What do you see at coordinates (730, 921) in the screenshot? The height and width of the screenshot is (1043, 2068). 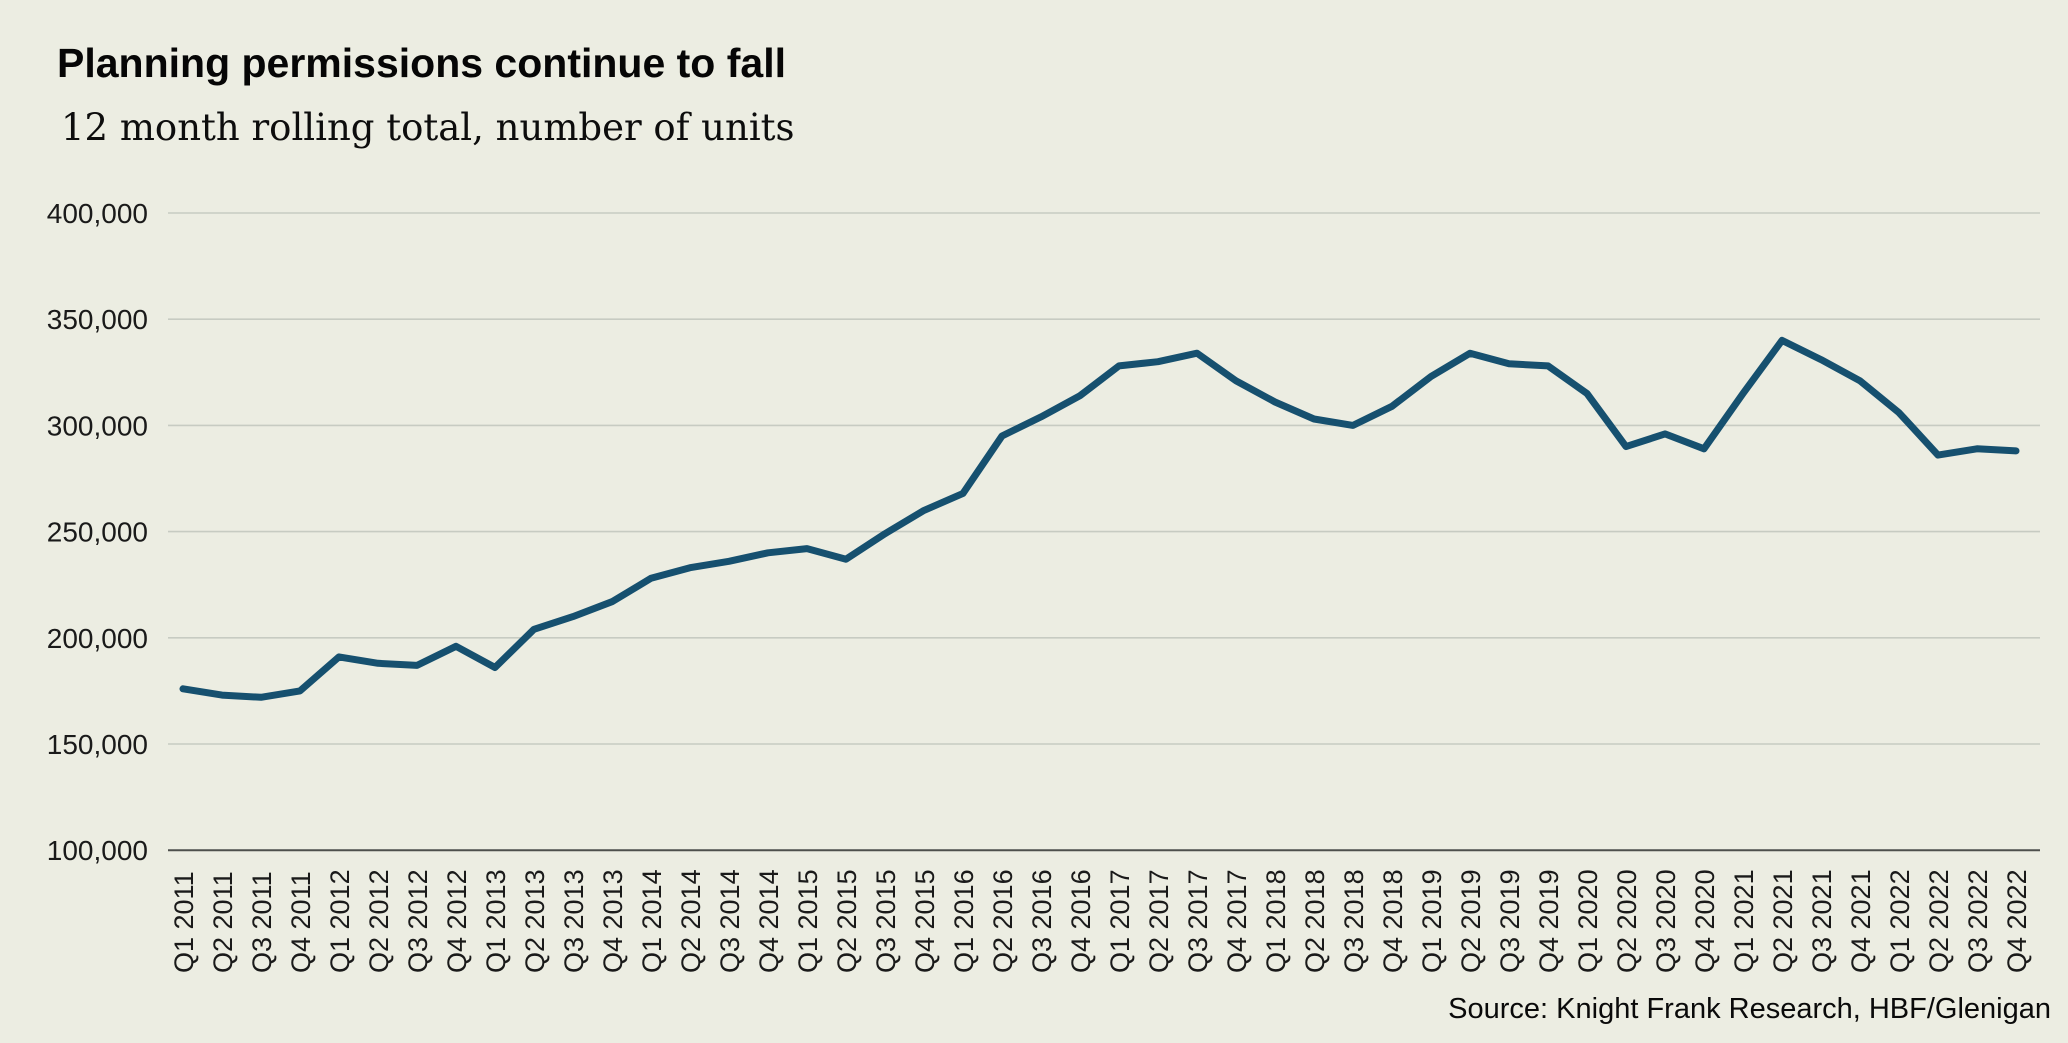 I see `x-tick-label: Q3 2014` at bounding box center [730, 921].